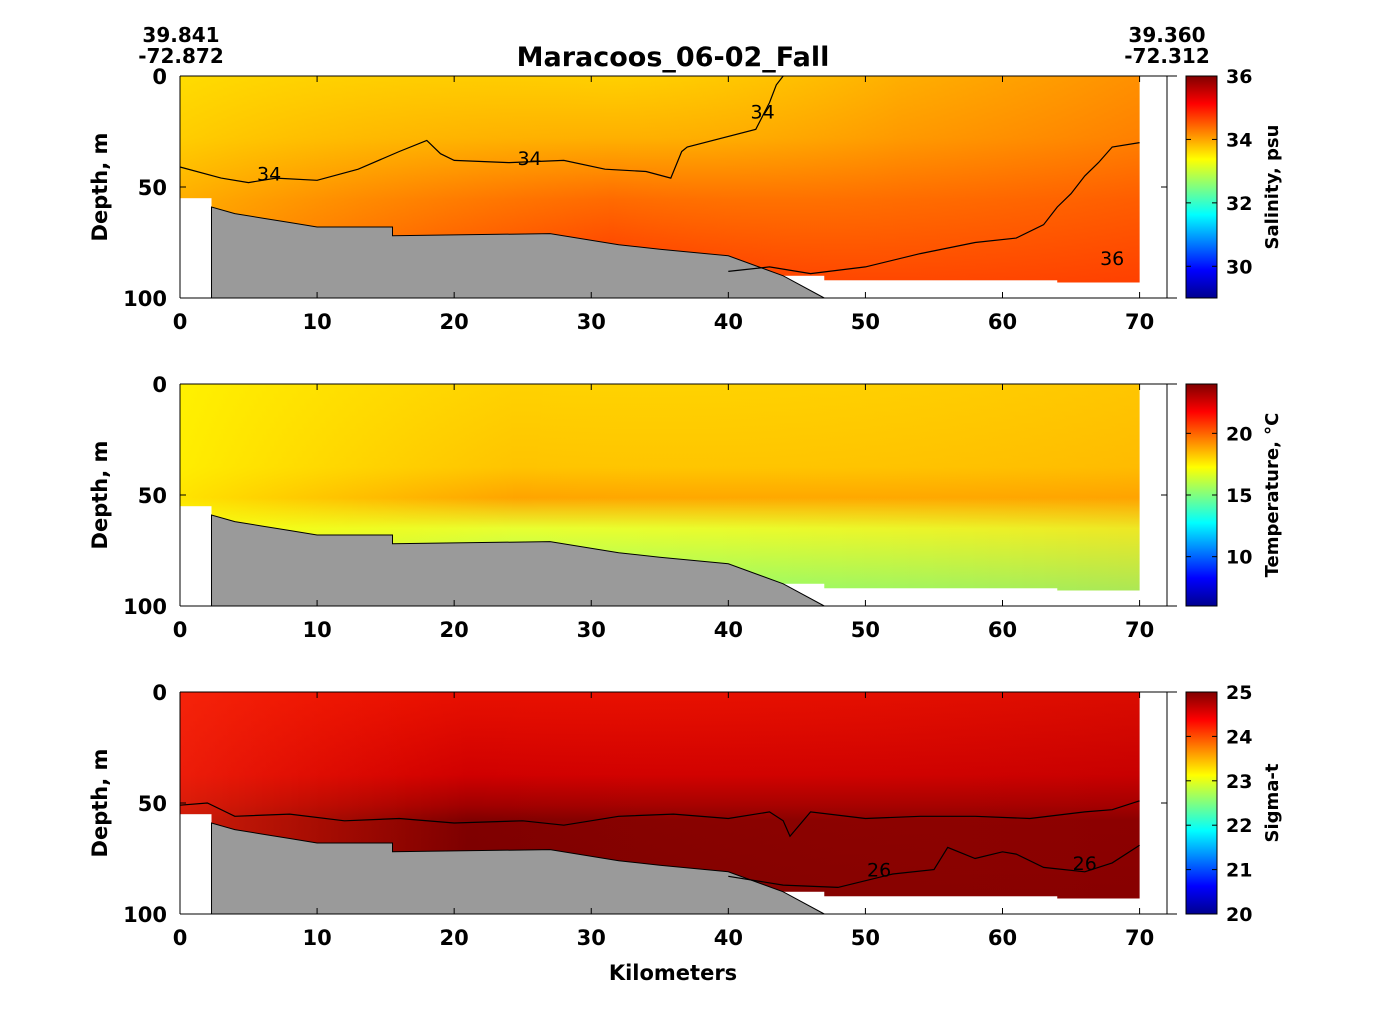 The height and width of the screenshot is (1031, 1391). What do you see at coordinates (1239, 204) in the screenshot?
I see `colorbar-tick-label: 32` at bounding box center [1239, 204].